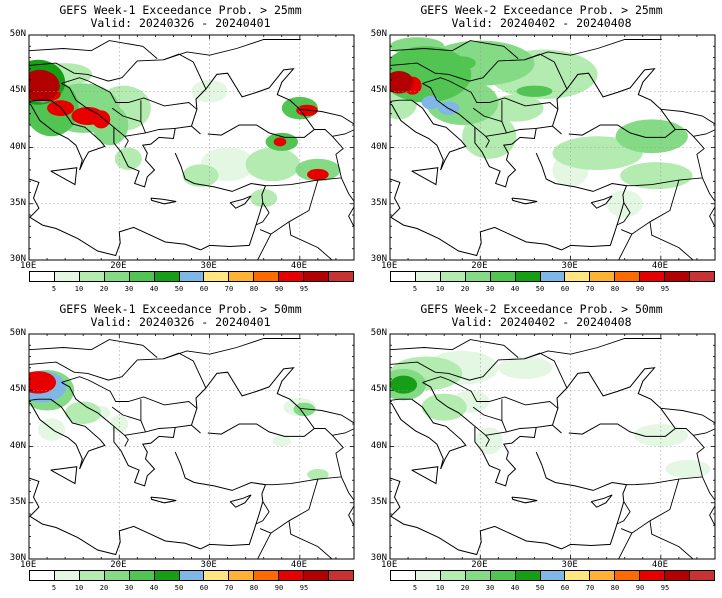  Describe the element at coordinates (17, 333) in the screenshot. I see `lat-label: 50N` at that location.